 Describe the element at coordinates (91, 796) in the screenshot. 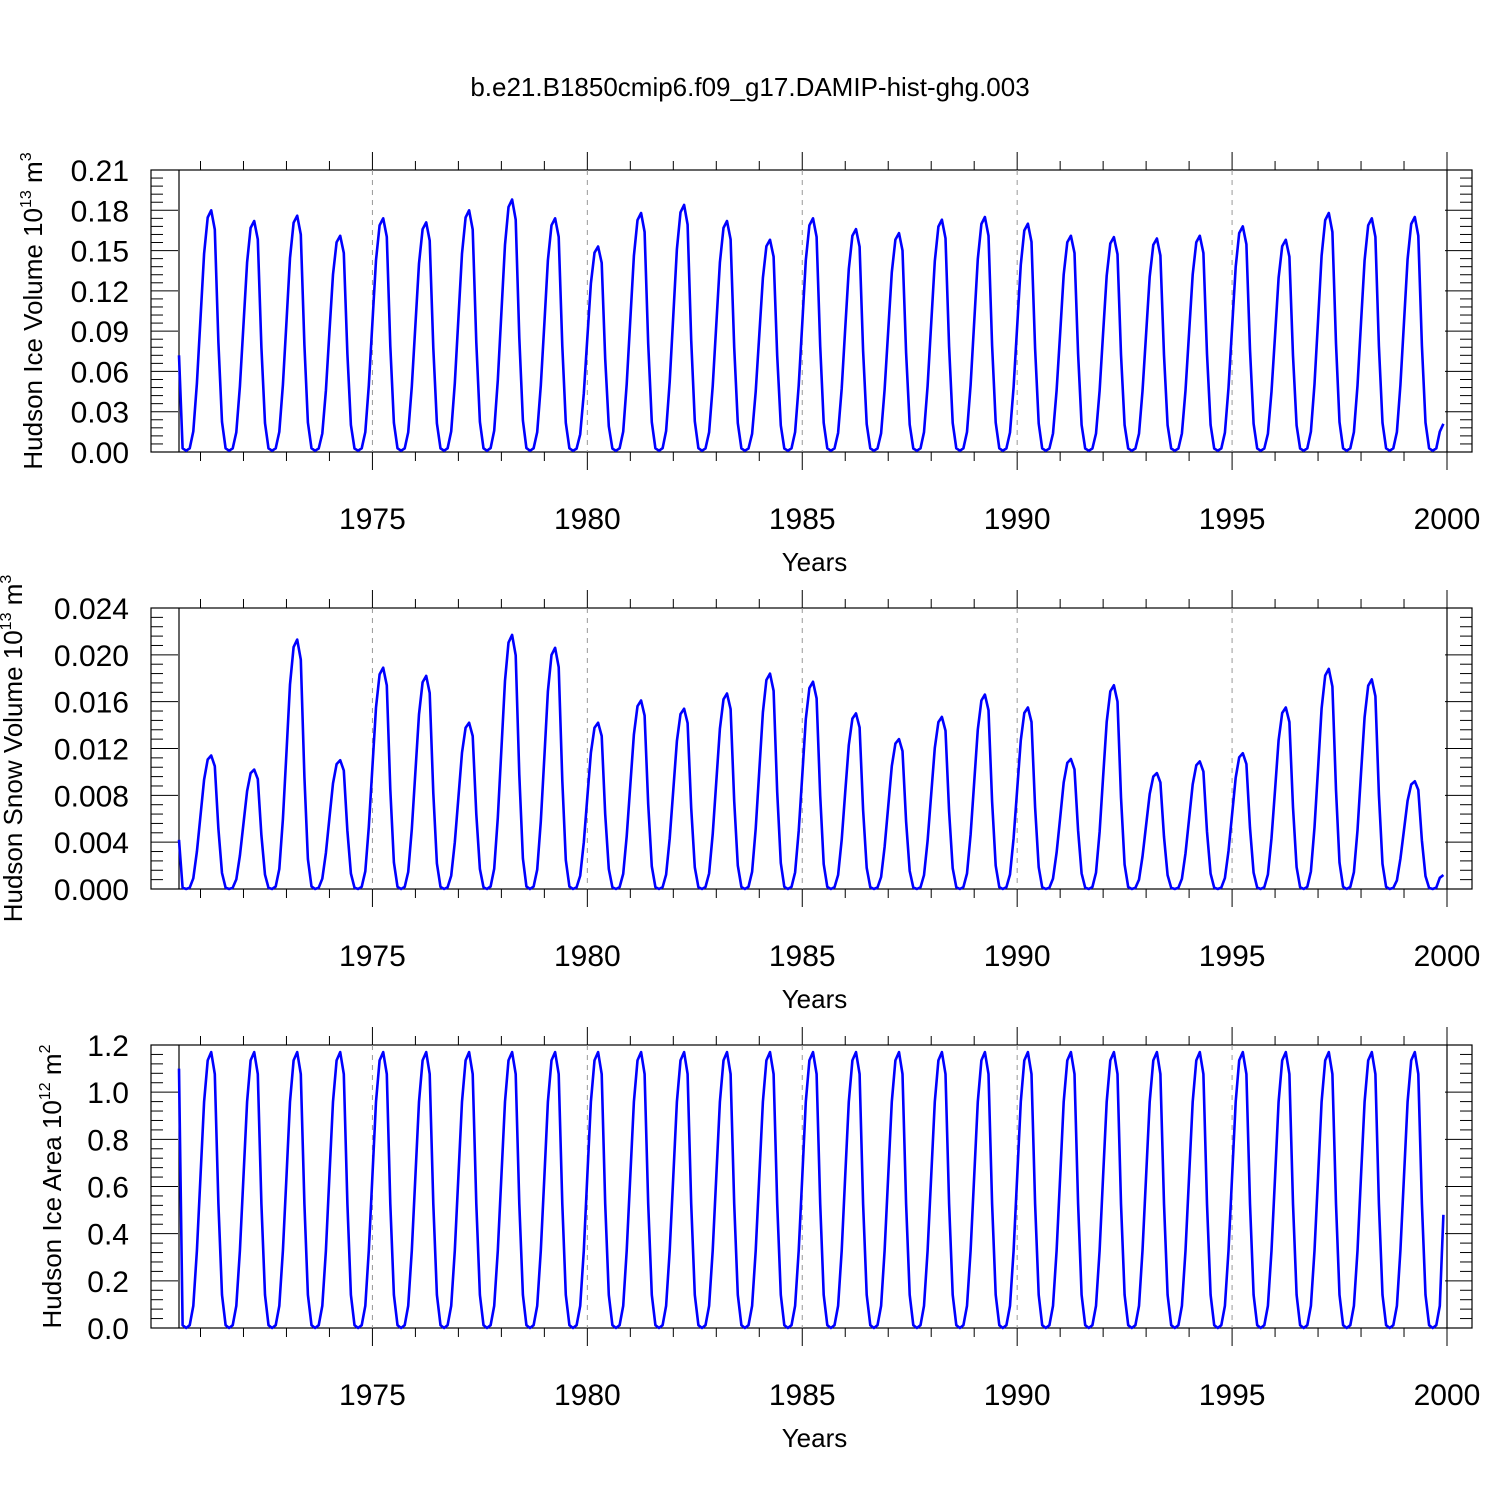

I see `y-tick-label: 0.008` at that location.